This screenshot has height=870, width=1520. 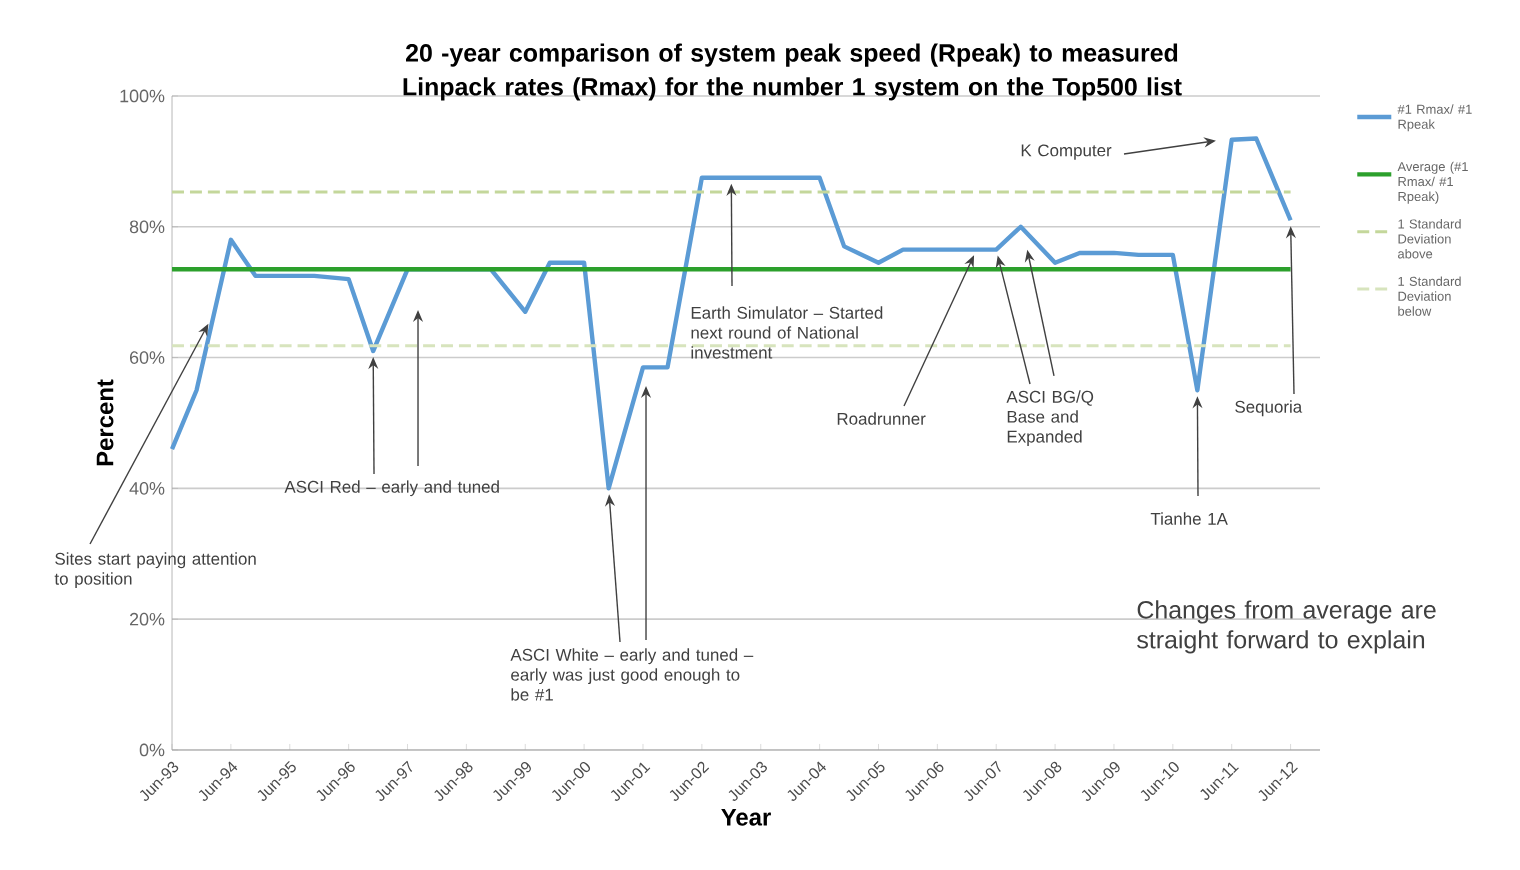 I want to click on annotation: ASCI BG/Q Base and Expanded, so click(x=1050, y=418).